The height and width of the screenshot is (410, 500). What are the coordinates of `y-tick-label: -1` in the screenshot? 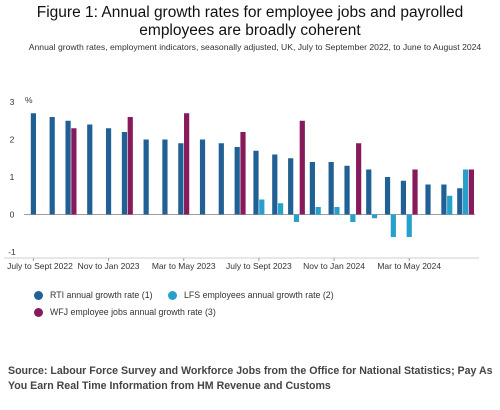 It's located at (12, 252).